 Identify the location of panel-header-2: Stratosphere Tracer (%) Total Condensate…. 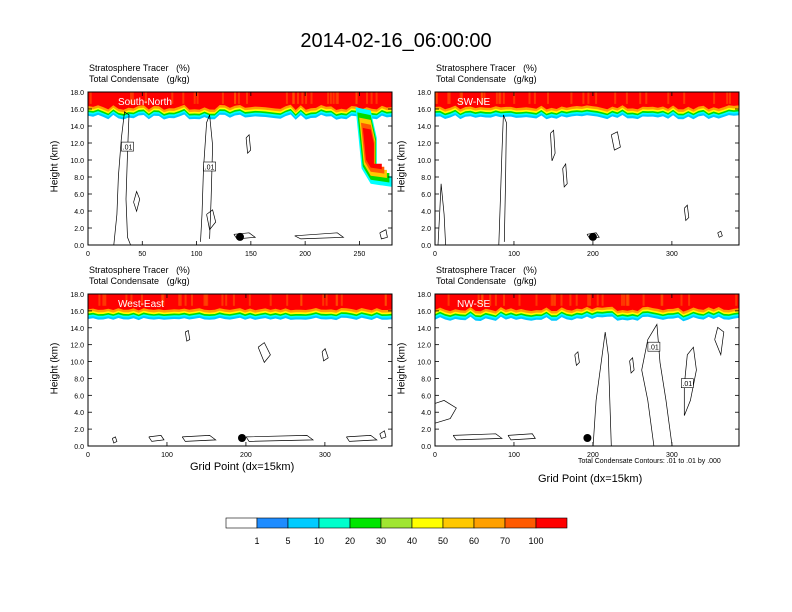
(486, 74).